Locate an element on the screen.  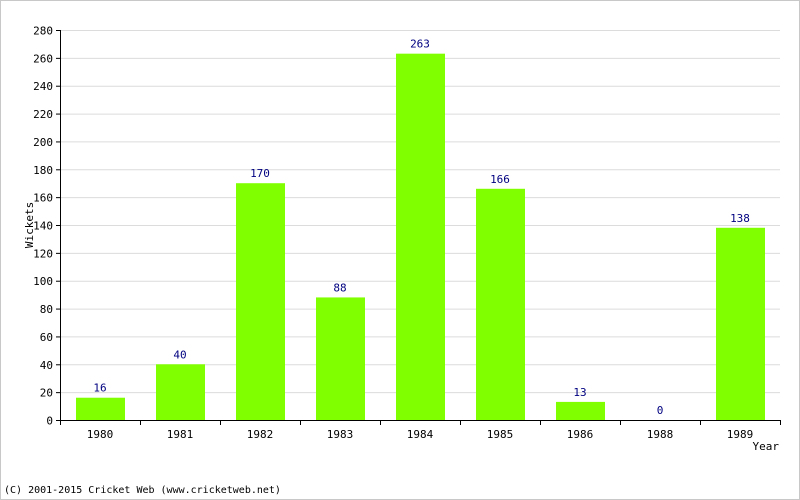
bar-value-label: 13 is located at coordinates (579, 392).